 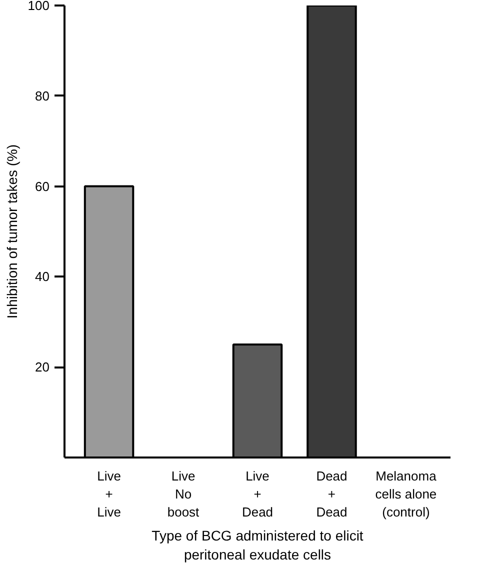 I want to click on y-tick-label: 40, so click(x=42, y=276).